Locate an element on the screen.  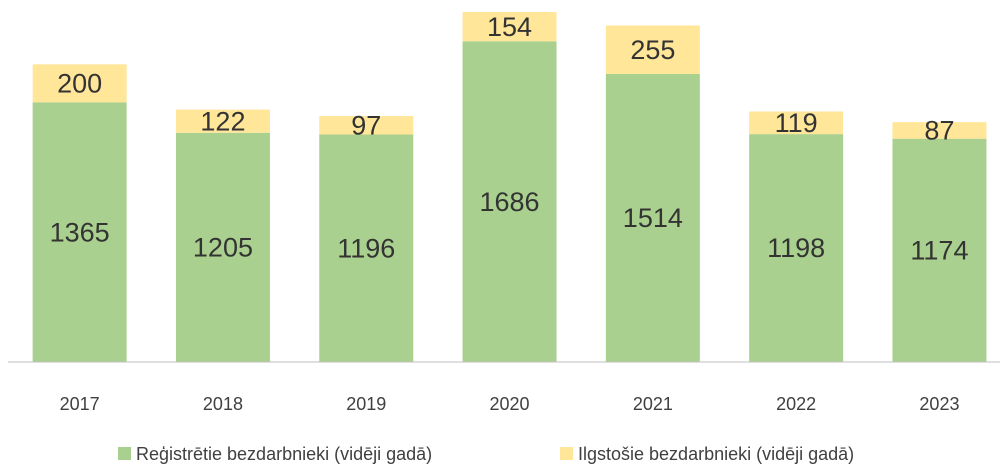
data-label: 119 is located at coordinates (796, 123).